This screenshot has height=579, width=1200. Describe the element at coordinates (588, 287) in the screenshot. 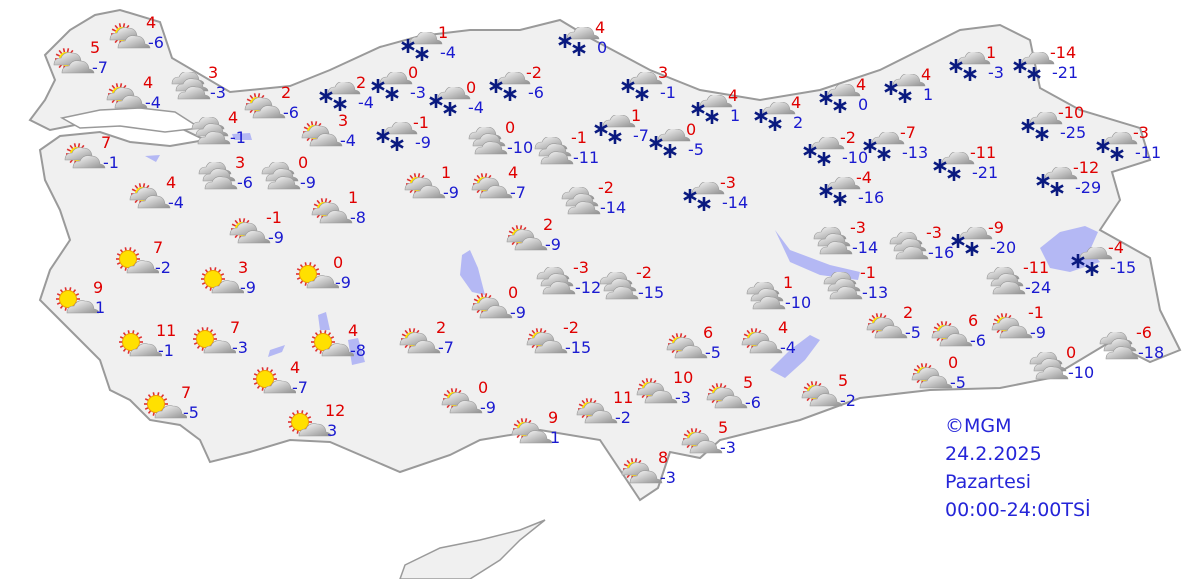

I see `min-temp: -12` at that location.